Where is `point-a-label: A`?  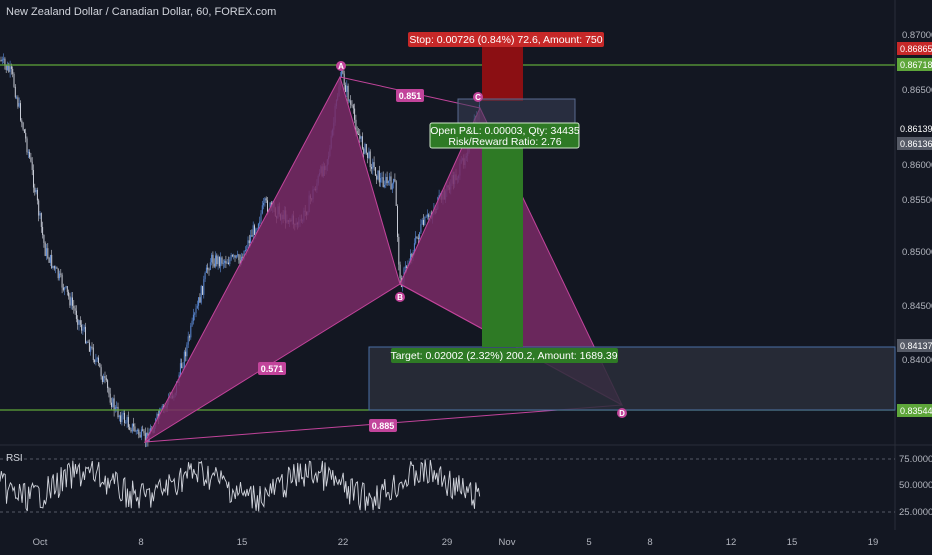 point-a-label: A is located at coordinates (341, 66).